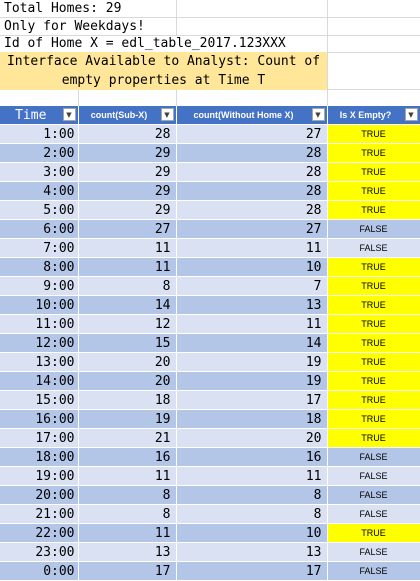 The width and height of the screenshot is (420, 581). I want to click on time-cell: 5:00, so click(39, 210).